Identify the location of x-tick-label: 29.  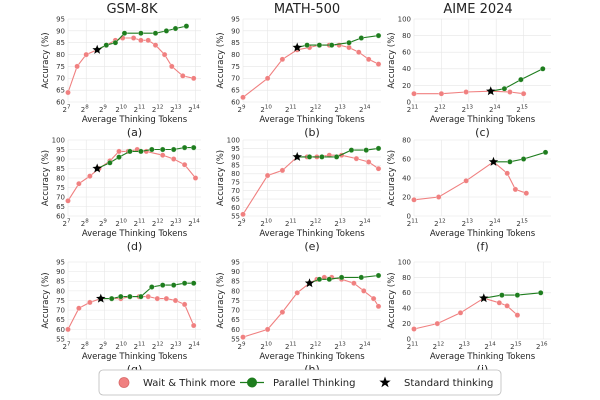
(242, 347).